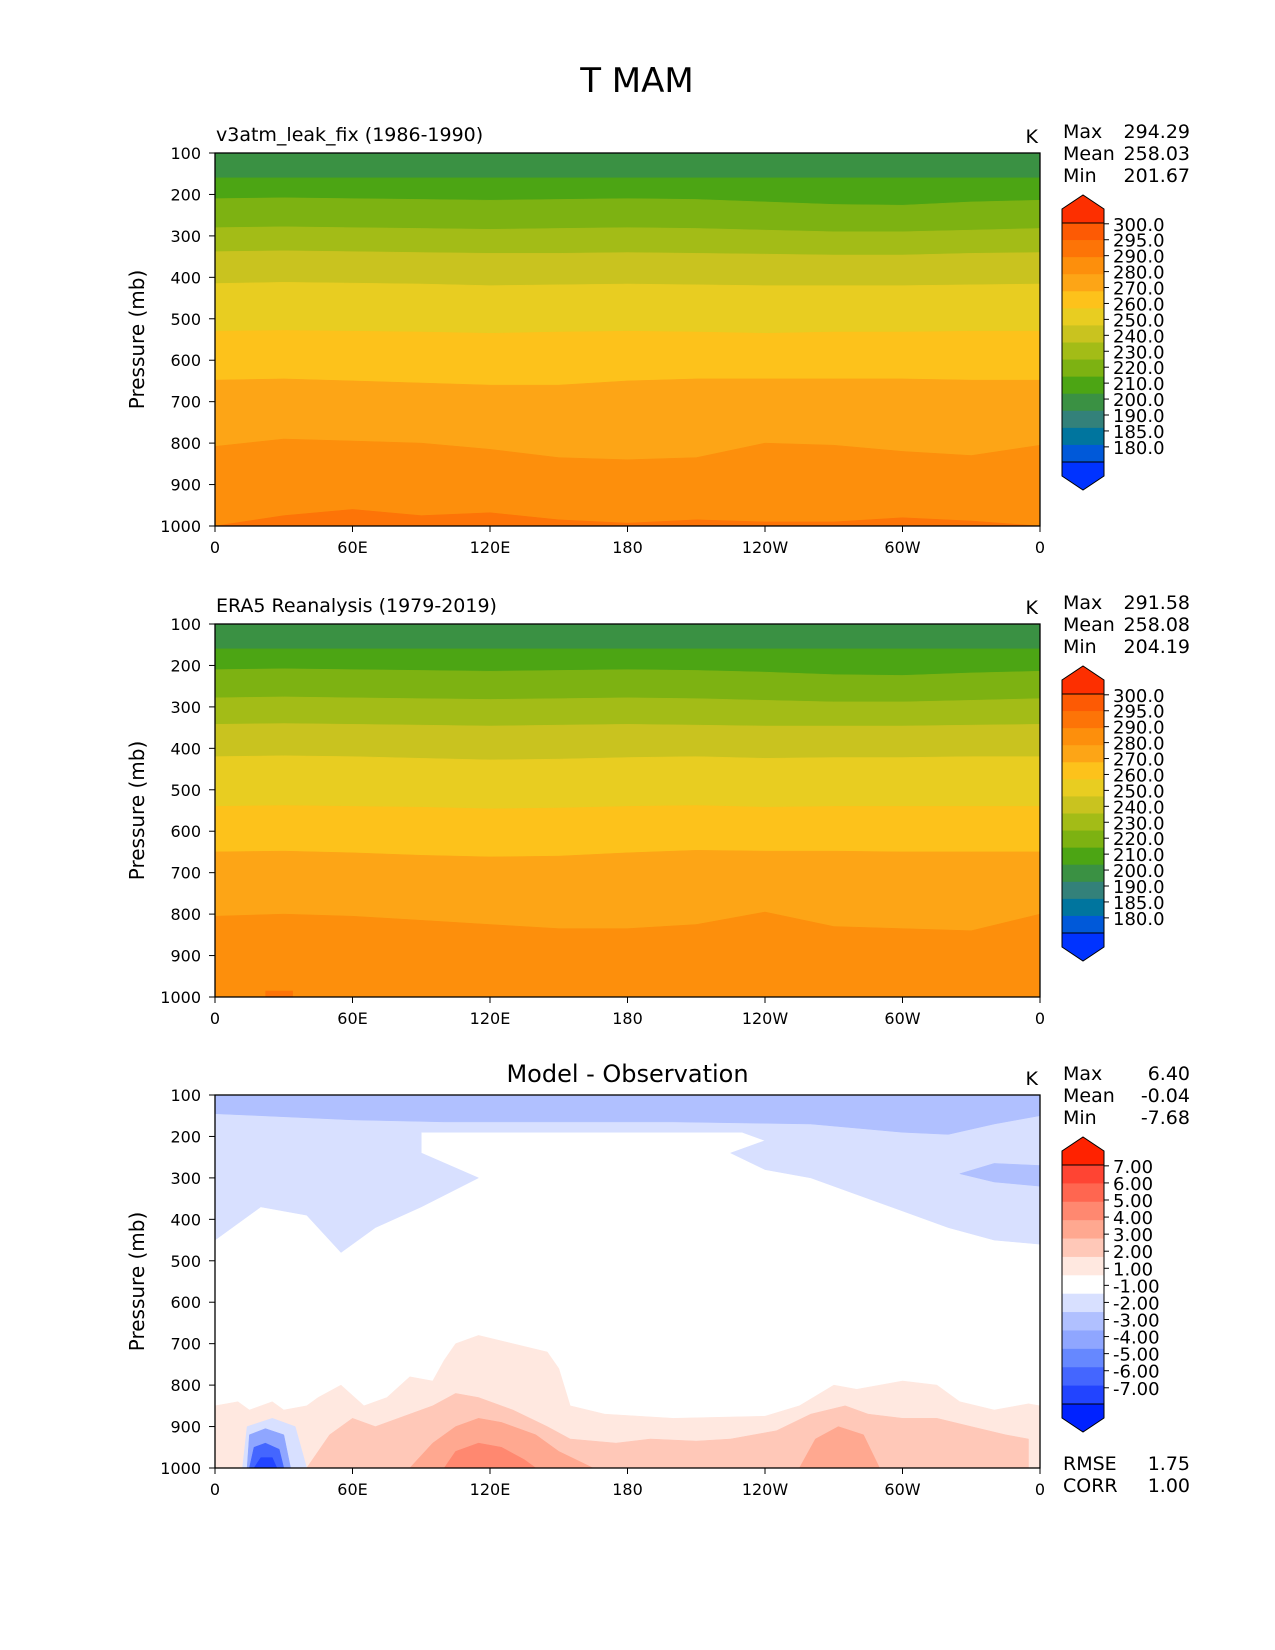  Describe the element at coordinates (627, 1074) in the screenshot. I see `panel-title: Model - Observation` at that location.